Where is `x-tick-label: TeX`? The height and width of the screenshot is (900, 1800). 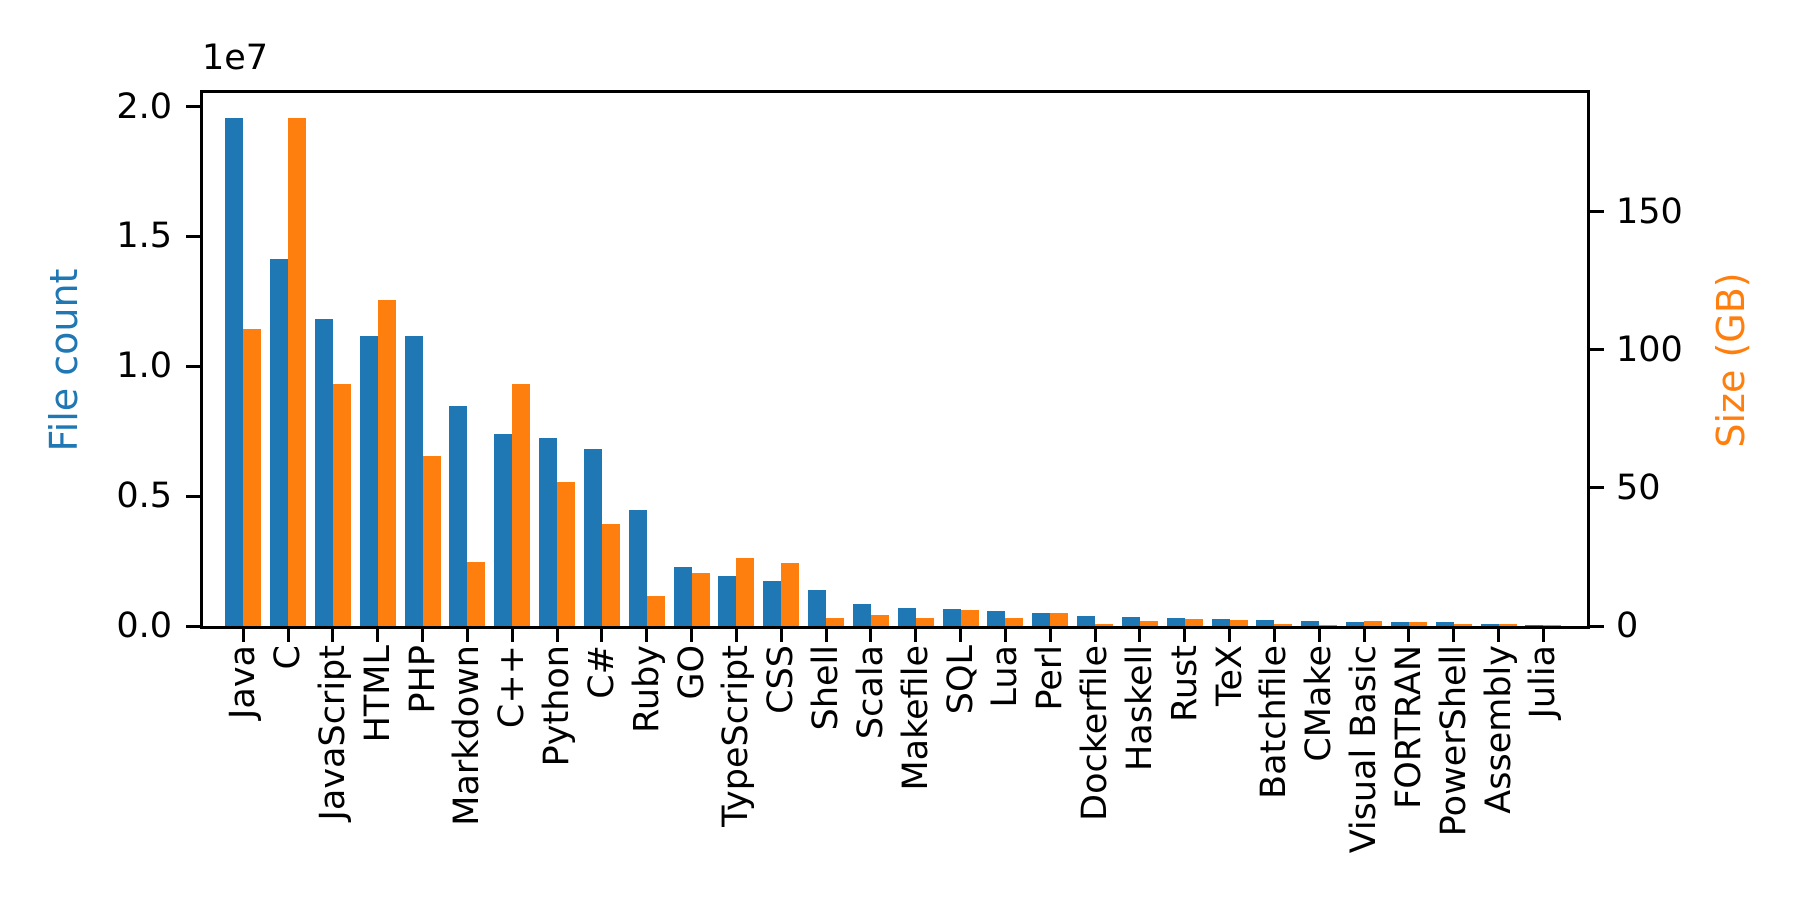
x-tick-label: TeX is located at coordinates (1229, 675).